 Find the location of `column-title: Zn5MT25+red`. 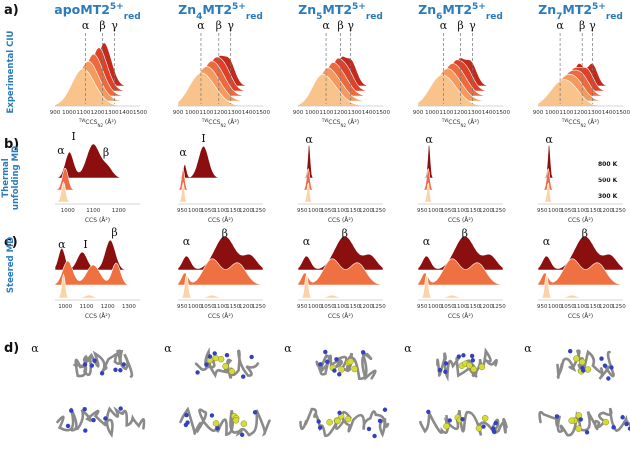

column-title: Zn5MT25+red is located at coordinates (340, 12).